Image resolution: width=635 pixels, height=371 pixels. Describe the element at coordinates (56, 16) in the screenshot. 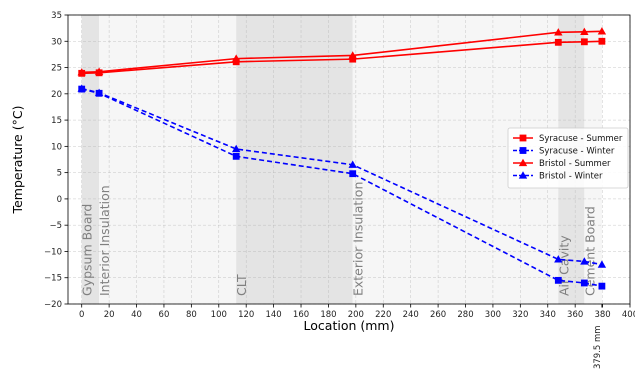

I see `y-tick-label: 35` at that location.